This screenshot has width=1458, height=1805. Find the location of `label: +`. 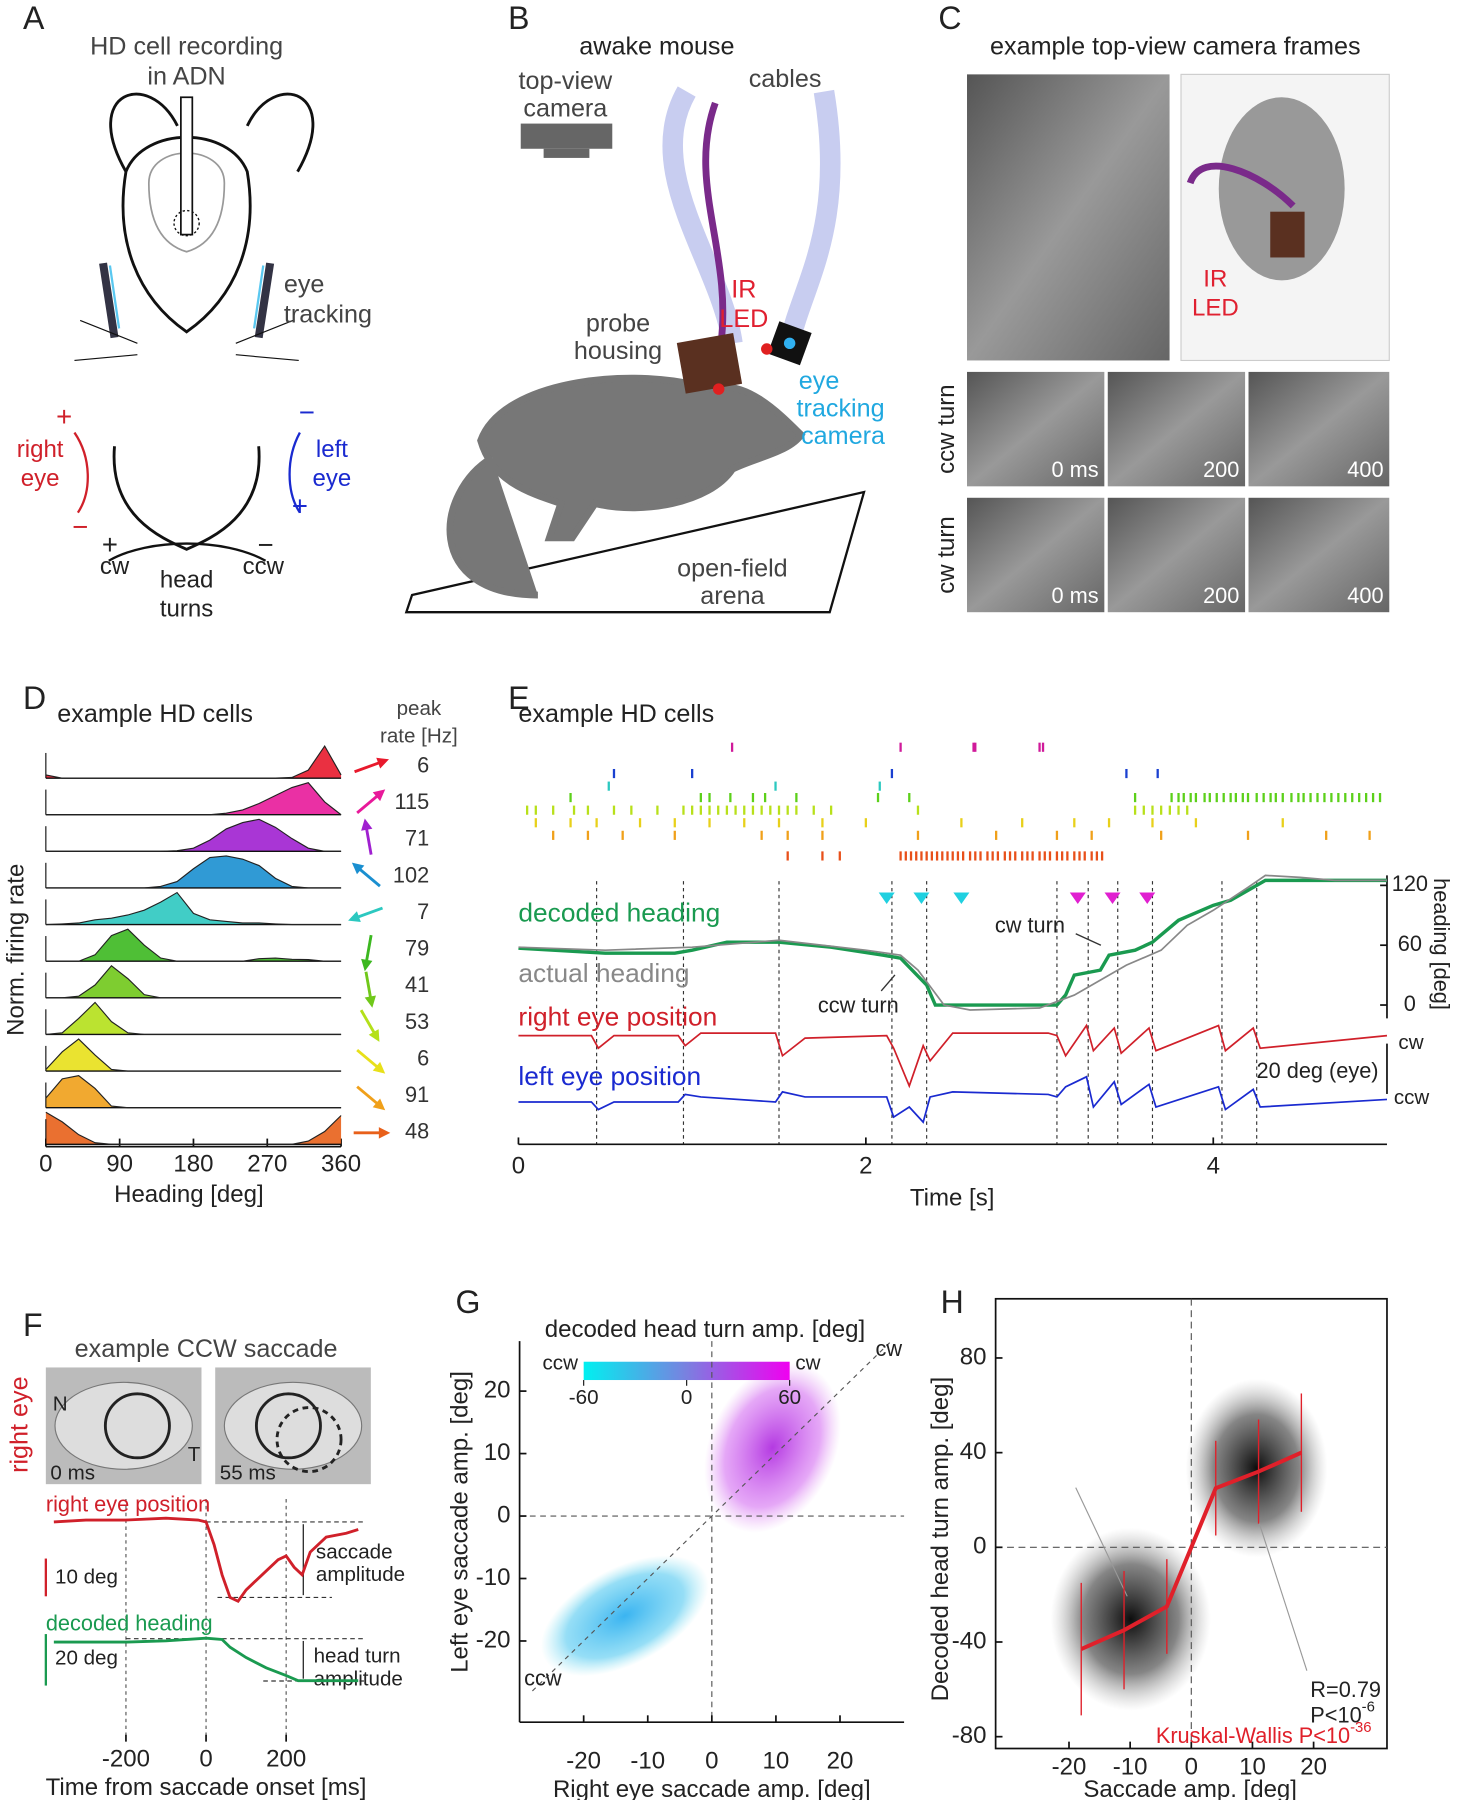

label: + is located at coordinates (300, 505).